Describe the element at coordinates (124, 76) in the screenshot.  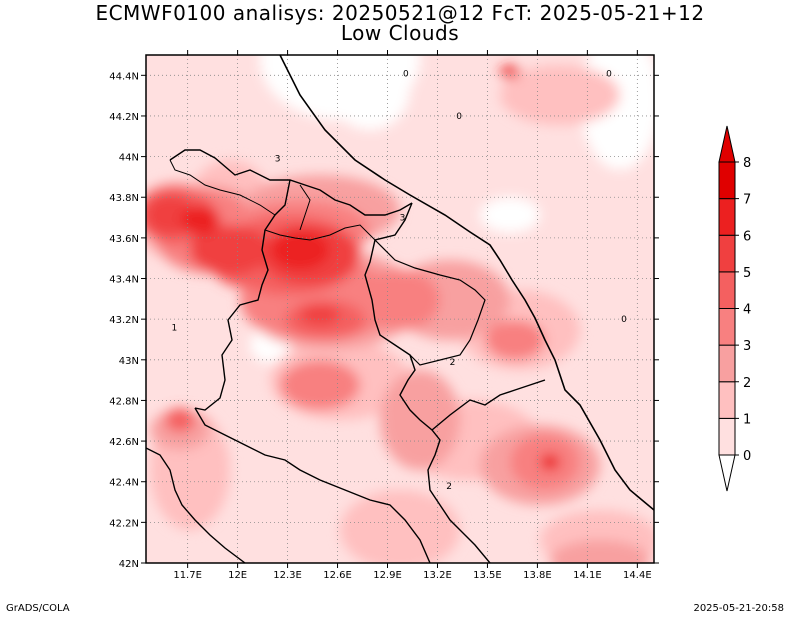
I see `y-tick-label: 44.4N` at that location.